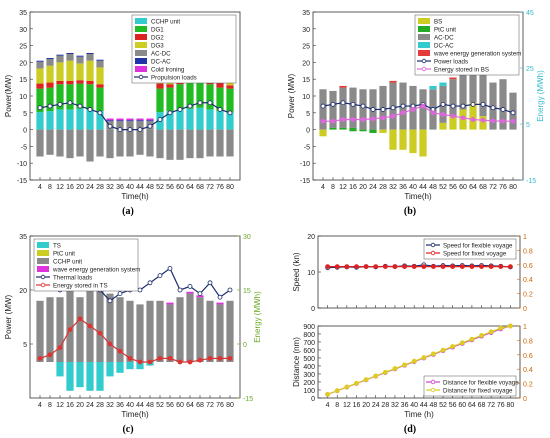  I want to click on y-tick-label: 25, so click(23, 47).